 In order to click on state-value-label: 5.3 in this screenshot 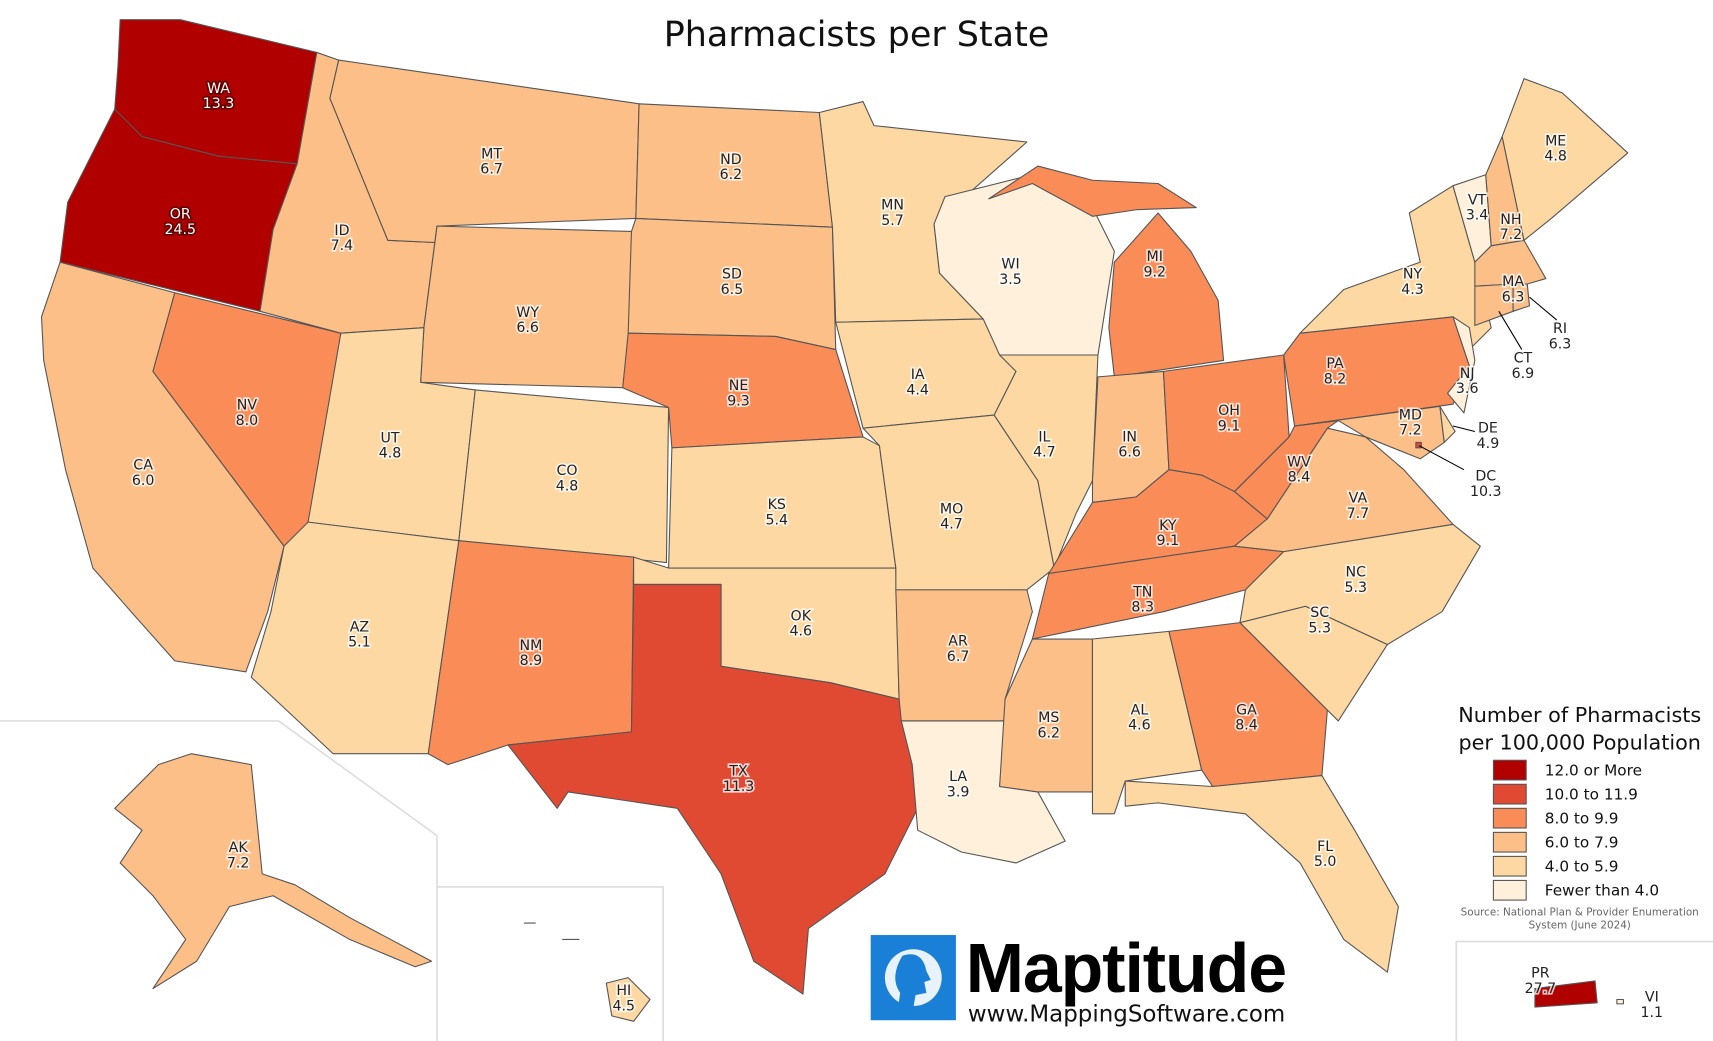, I will do `click(1319, 628)`.